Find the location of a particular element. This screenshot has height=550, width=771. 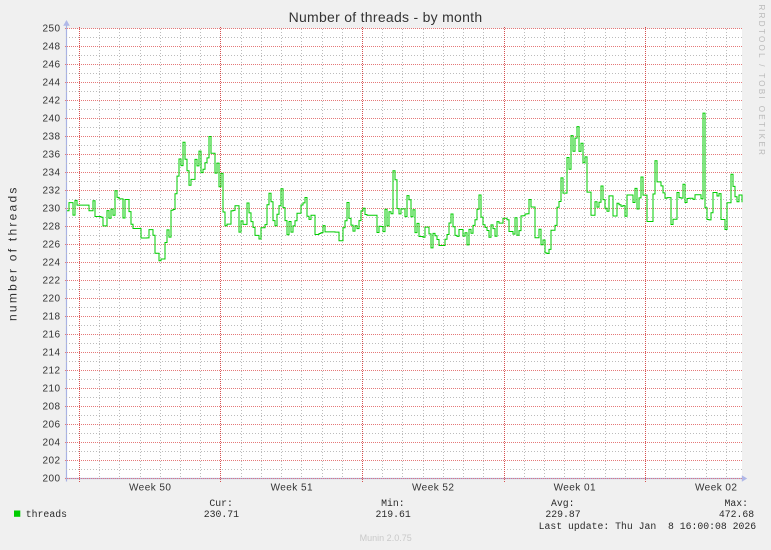

svg-text: 228 is located at coordinates (51, 227).